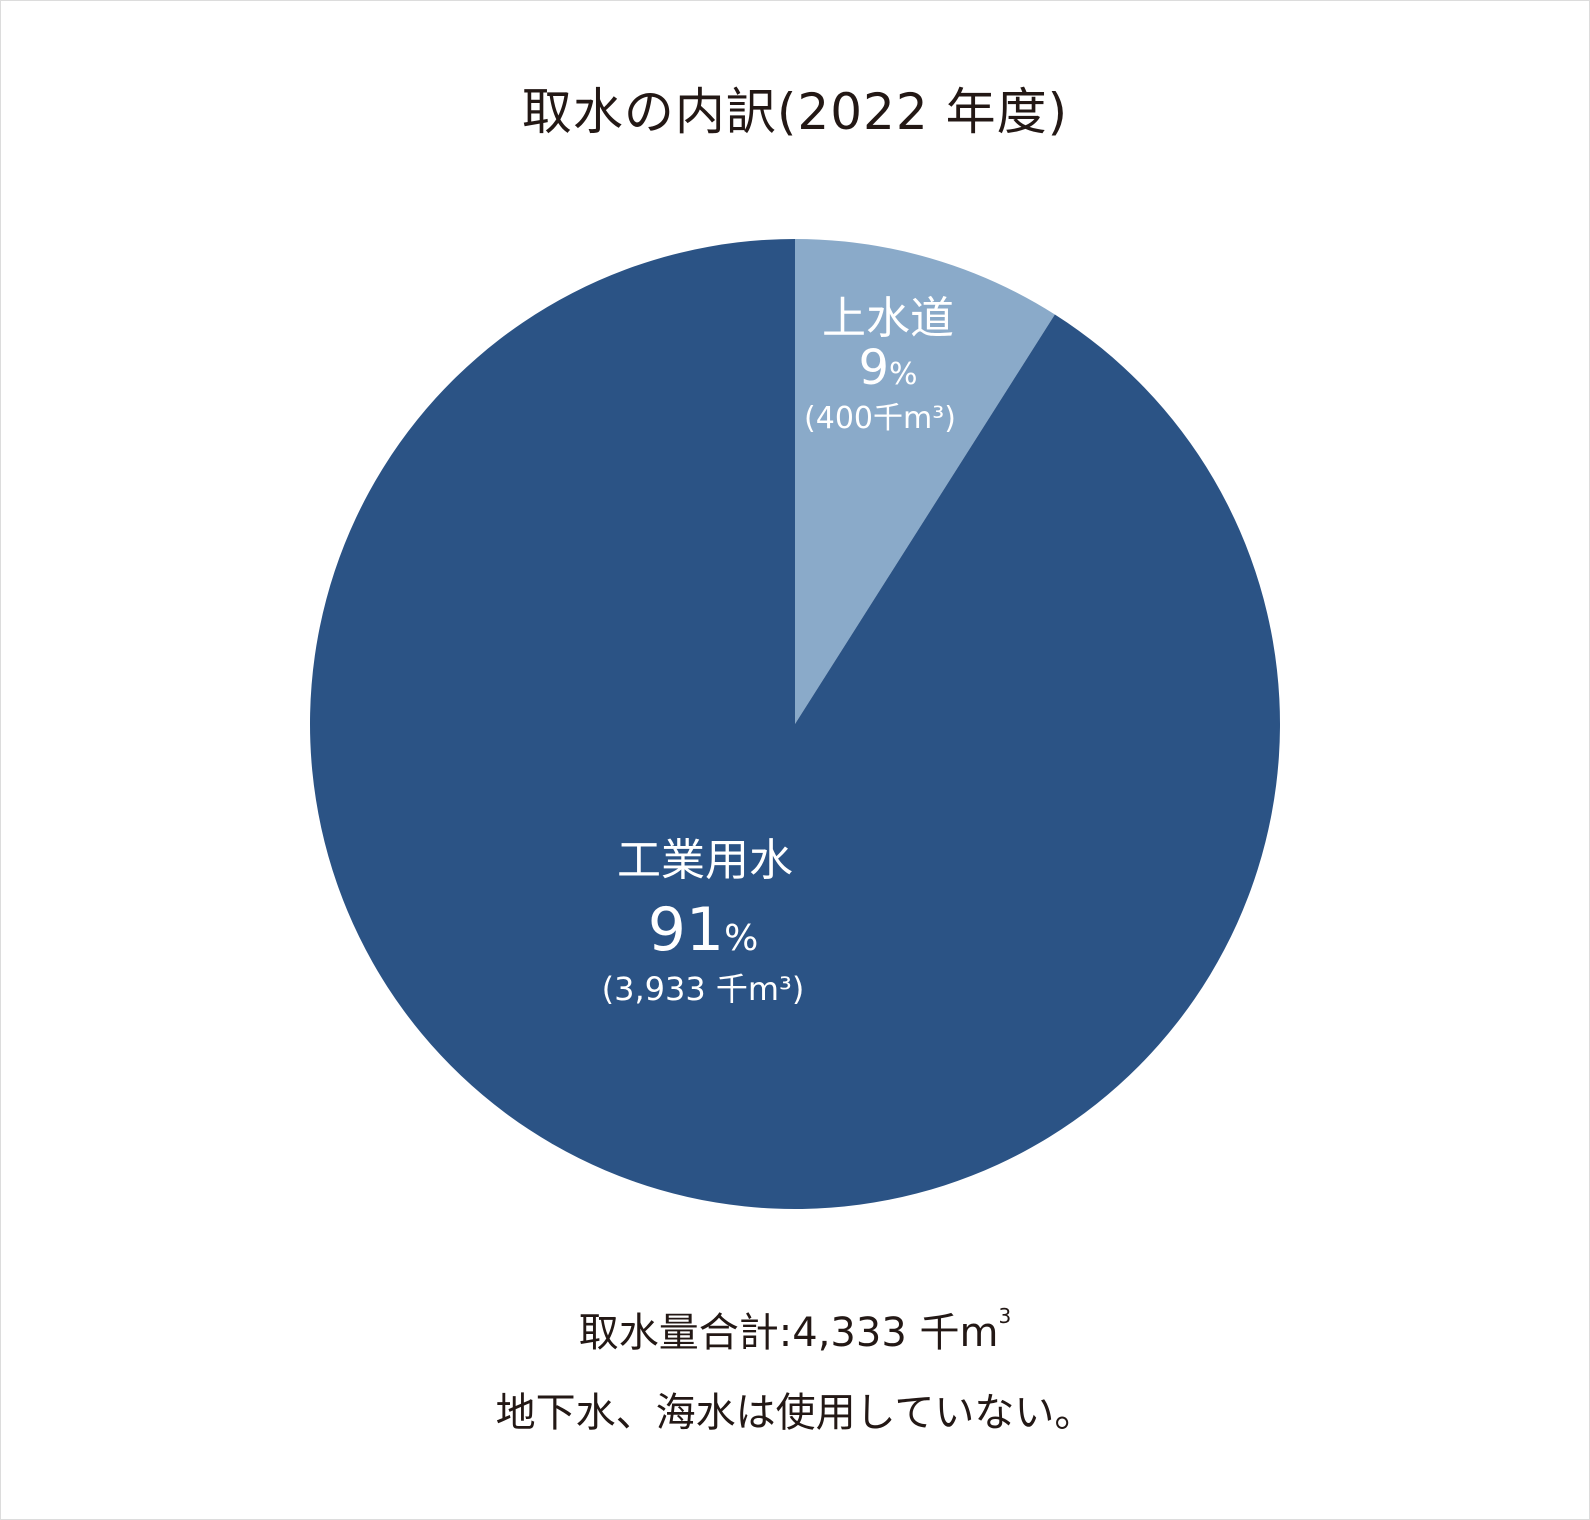  I want to click on slice-name-label: 工業用水, so click(705, 860).